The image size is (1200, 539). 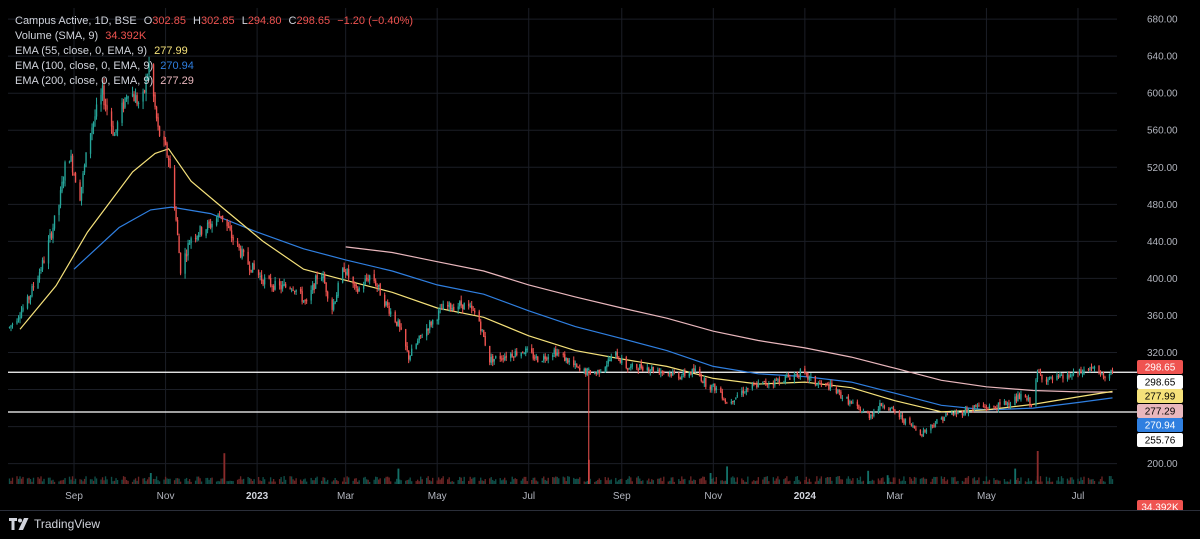 What do you see at coordinates (214, 66) in the screenshot?
I see `legend-ema100-row: EMA (100, close, 0, EMA, 9) 270.94` at bounding box center [214, 66].